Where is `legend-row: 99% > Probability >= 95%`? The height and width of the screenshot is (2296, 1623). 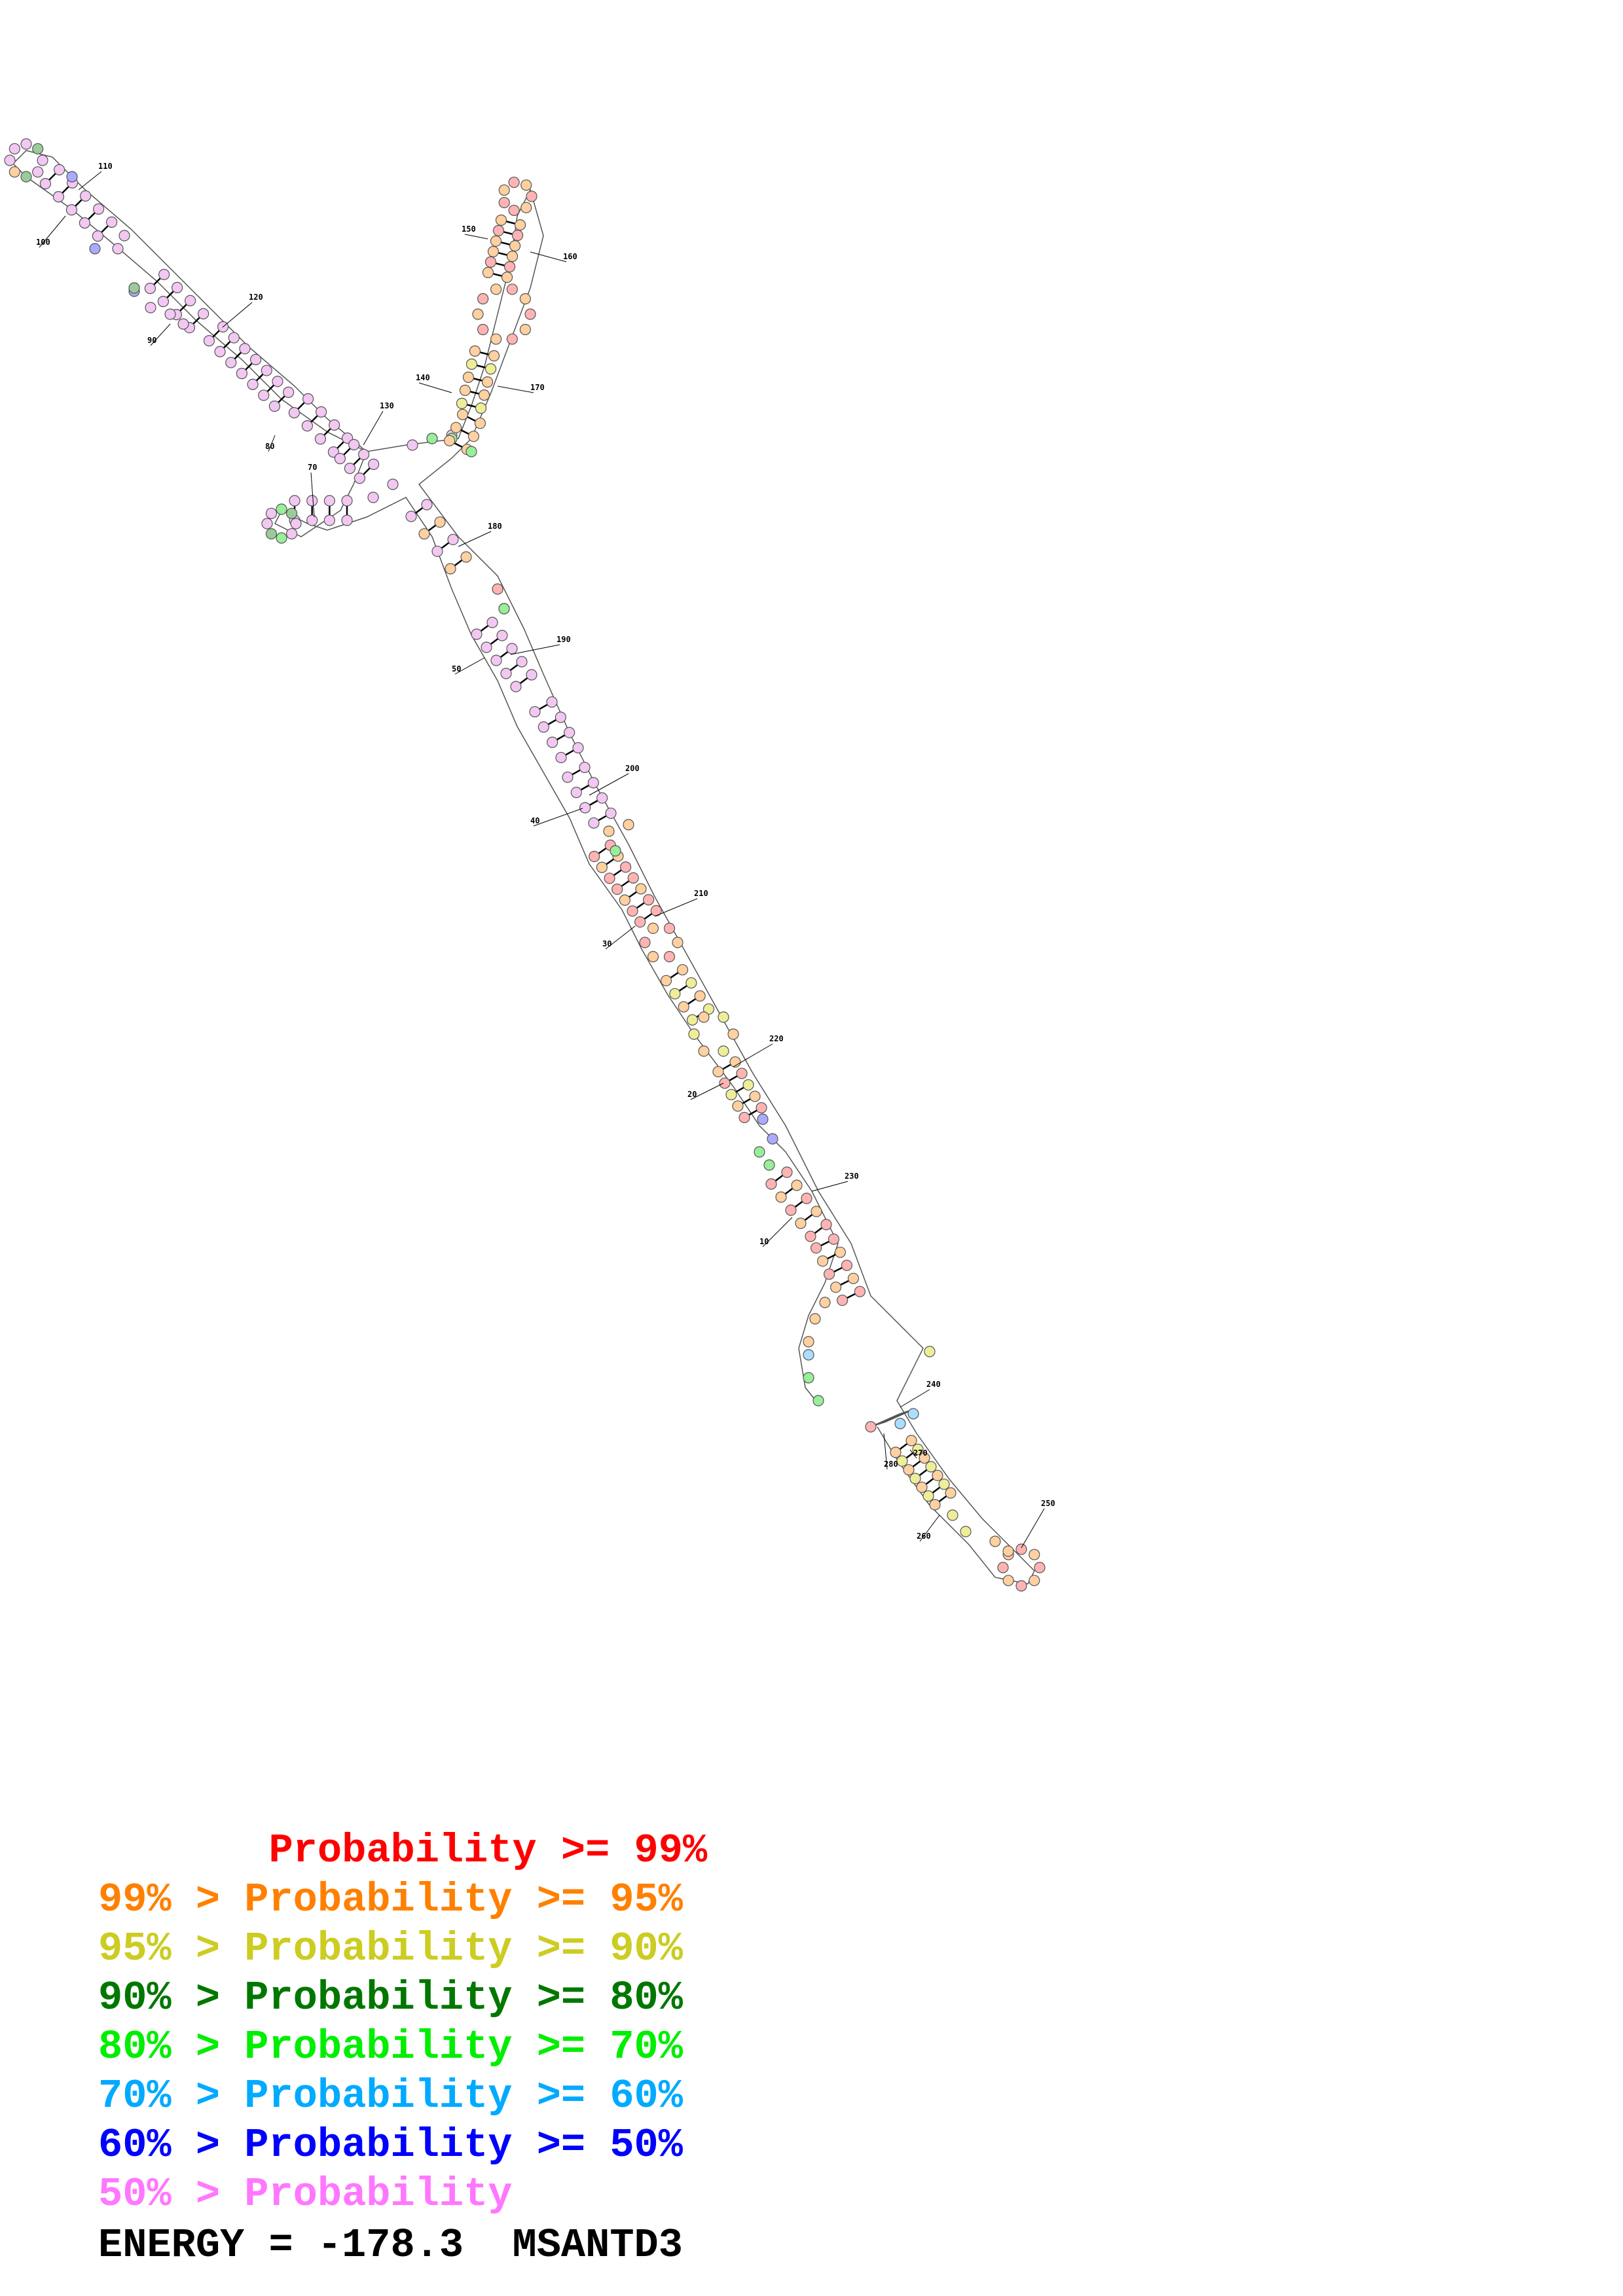
legend-row: 99% > Probability >= 95% is located at coordinates (402, 1899).